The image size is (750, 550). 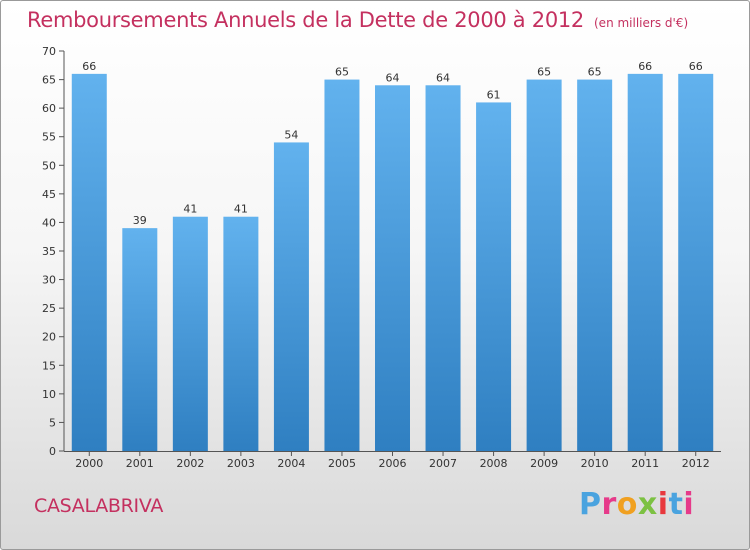 I want to click on value-label-2011: 66, so click(x=645, y=66).